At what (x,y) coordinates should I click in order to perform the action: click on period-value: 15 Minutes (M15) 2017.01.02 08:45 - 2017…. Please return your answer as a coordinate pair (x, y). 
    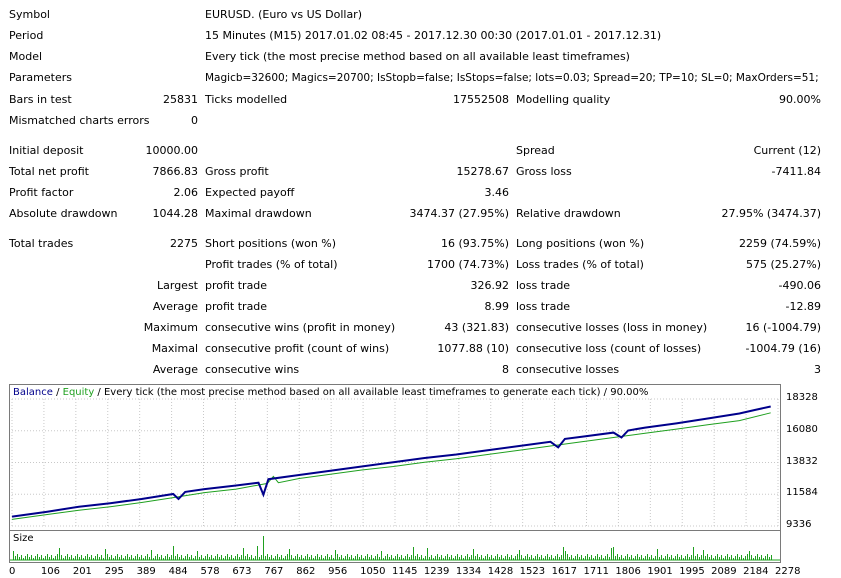
    Looking at the image, I should click on (433, 35).